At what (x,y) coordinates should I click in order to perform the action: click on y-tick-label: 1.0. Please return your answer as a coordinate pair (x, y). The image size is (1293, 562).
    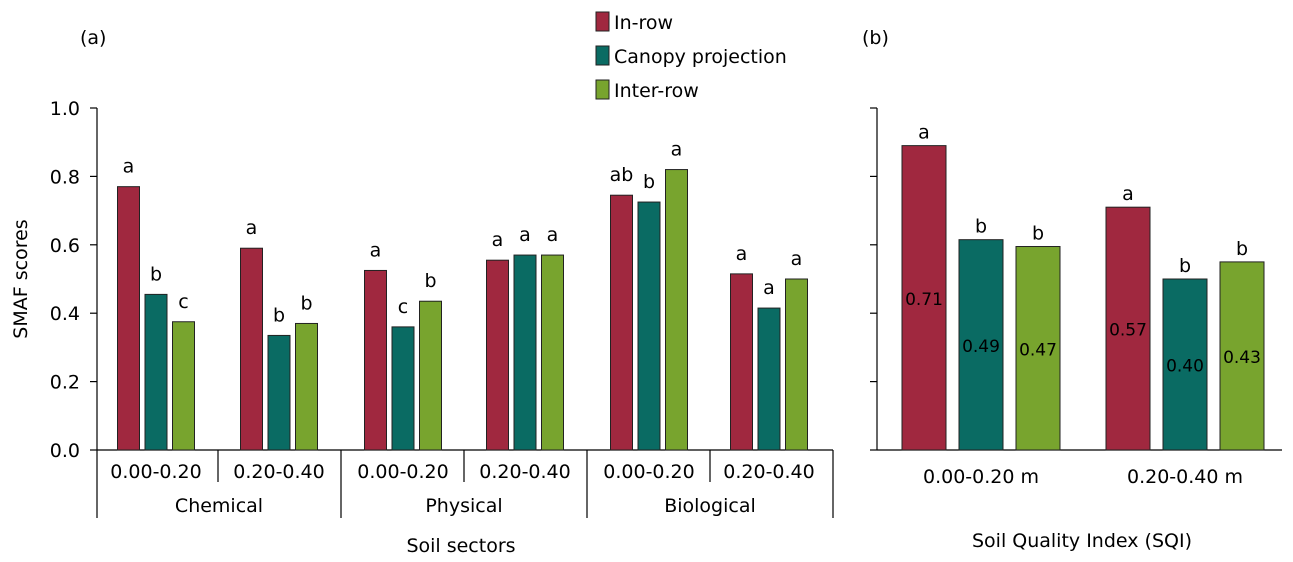
    Looking at the image, I should click on (65, 109).